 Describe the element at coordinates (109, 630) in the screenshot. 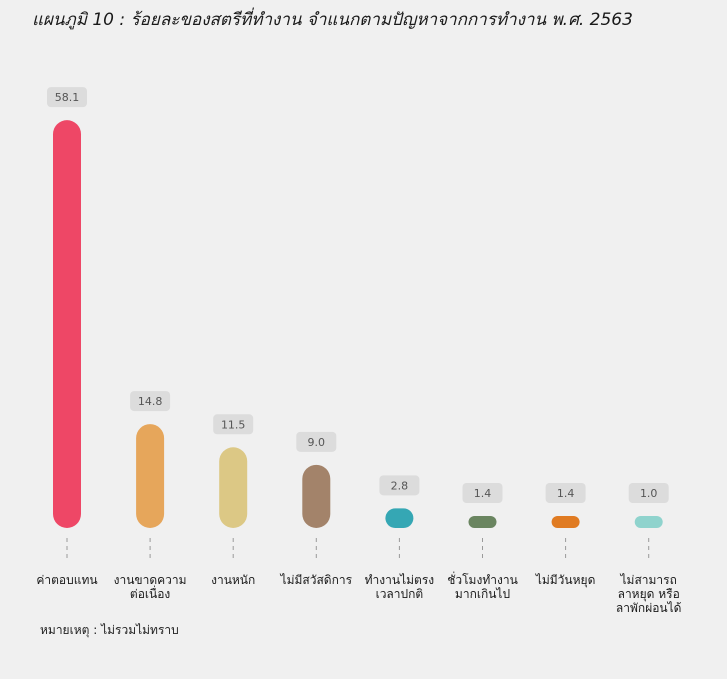

I see `footnote: หมายเหตุ : ไม่รวมไม่ทราบ` at that location.